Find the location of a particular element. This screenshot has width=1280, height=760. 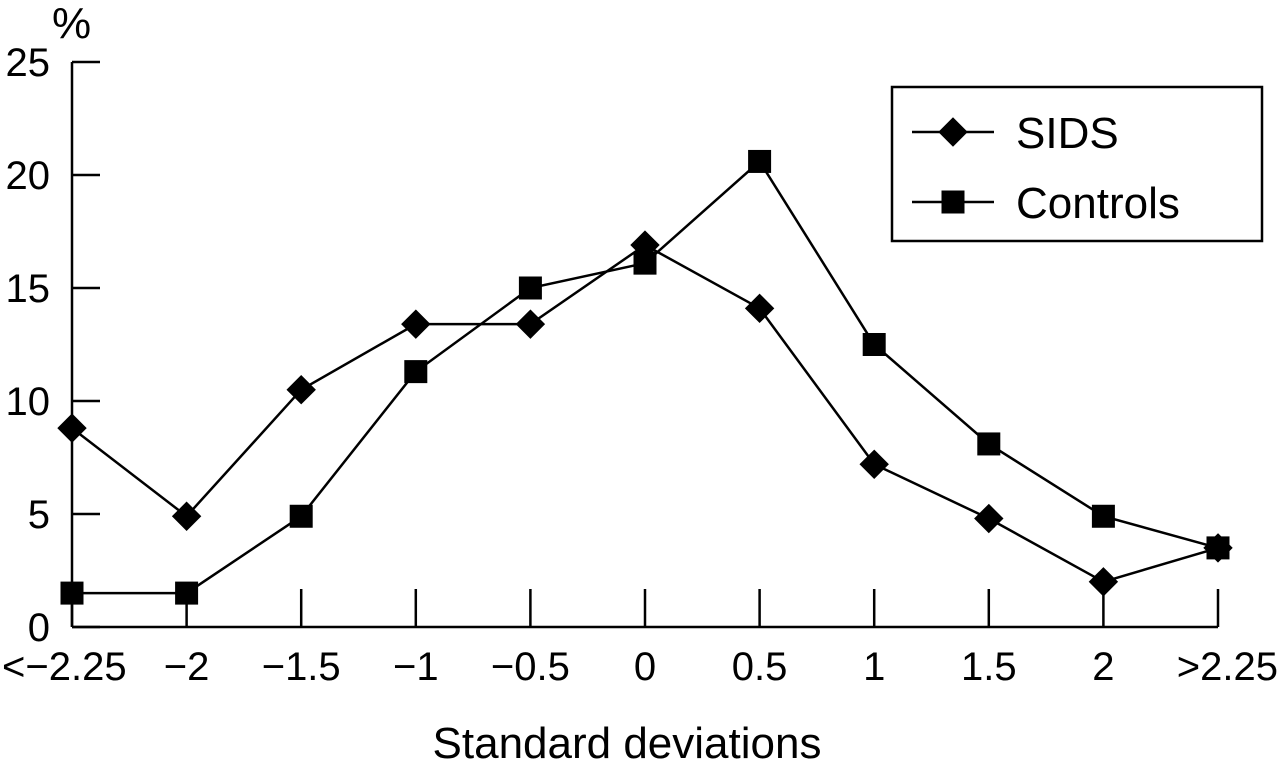

x-tick-label: 0.5 is located at coordinates (760, 667).